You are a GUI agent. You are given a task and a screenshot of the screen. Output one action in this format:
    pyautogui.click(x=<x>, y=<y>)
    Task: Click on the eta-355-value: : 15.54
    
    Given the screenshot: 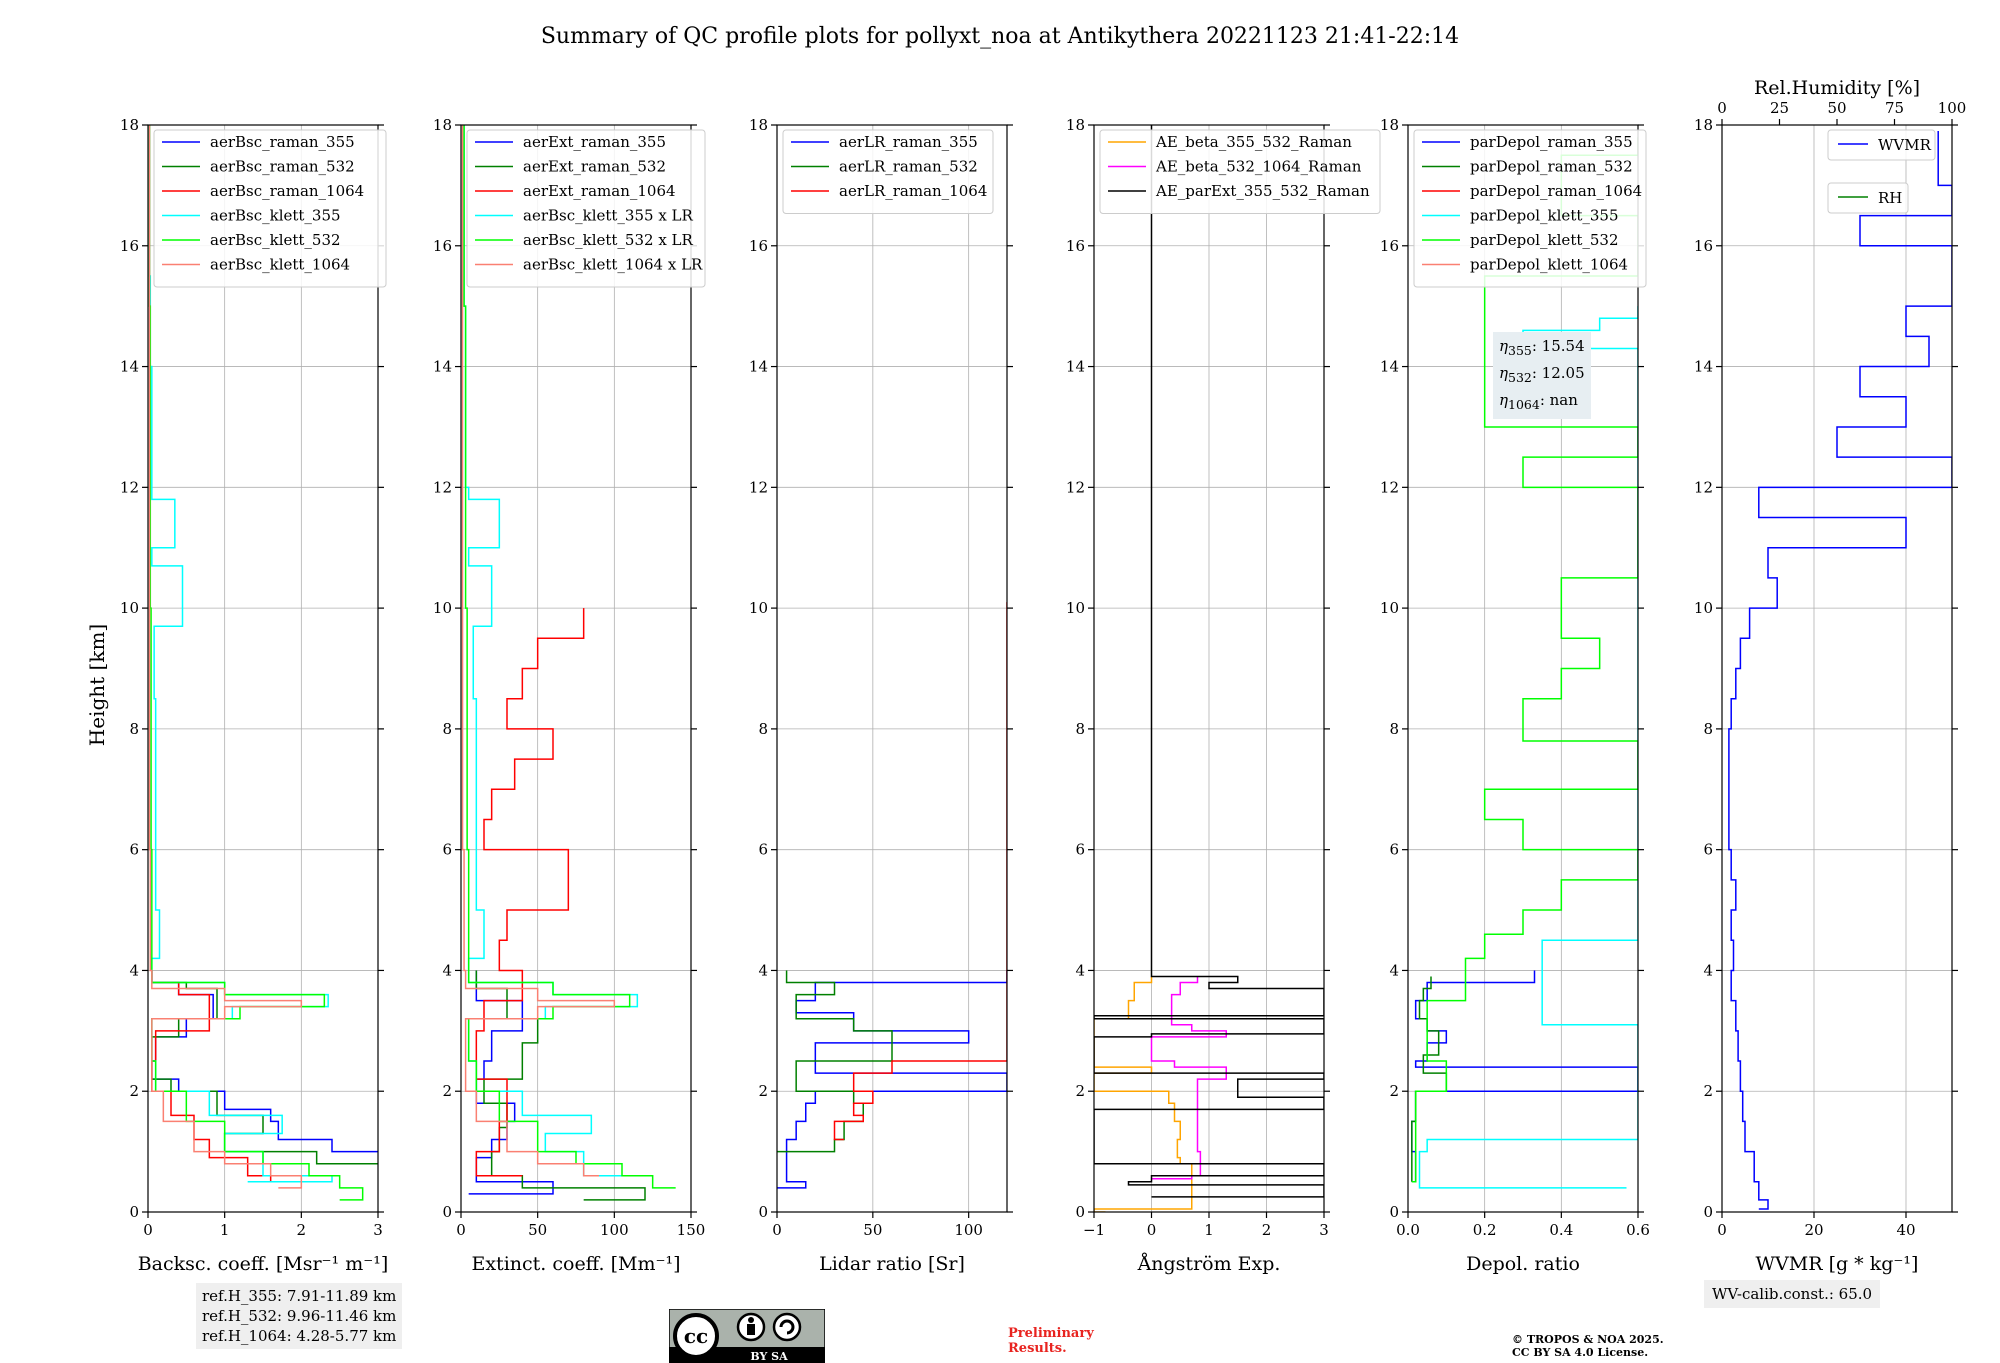 What is the action you would take?
    pyautogui.click(x=1558, y=346)
    